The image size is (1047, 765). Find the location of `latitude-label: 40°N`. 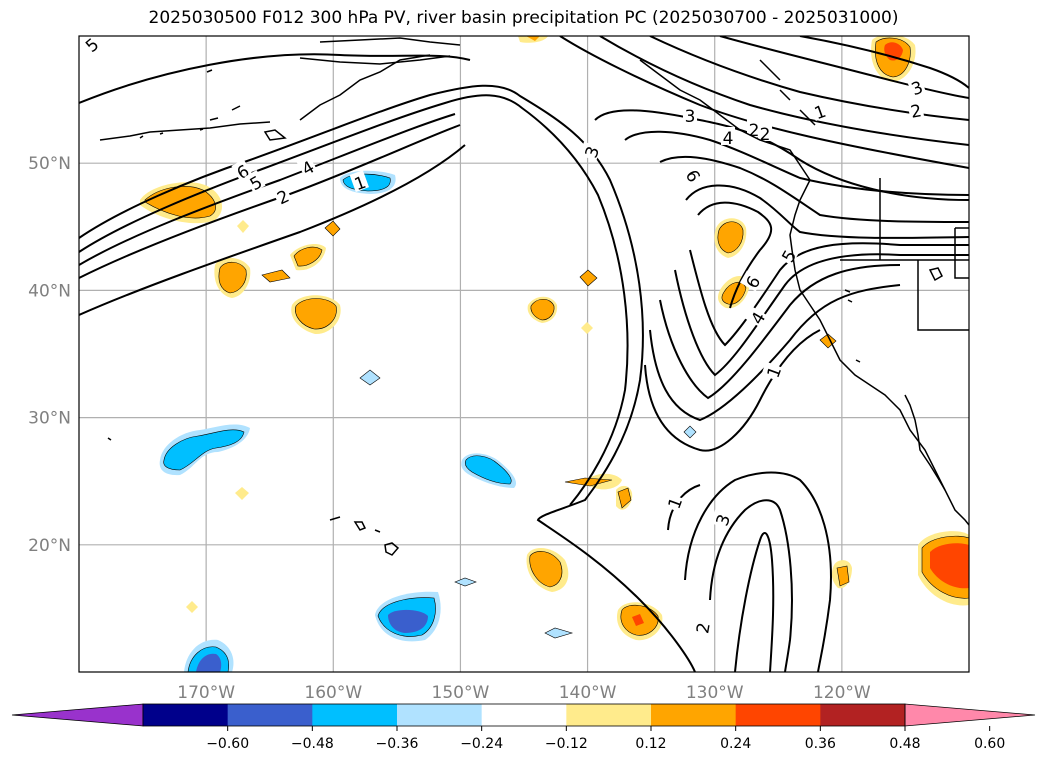

latitude-label: 40°N is located at coordinates (49, 291).